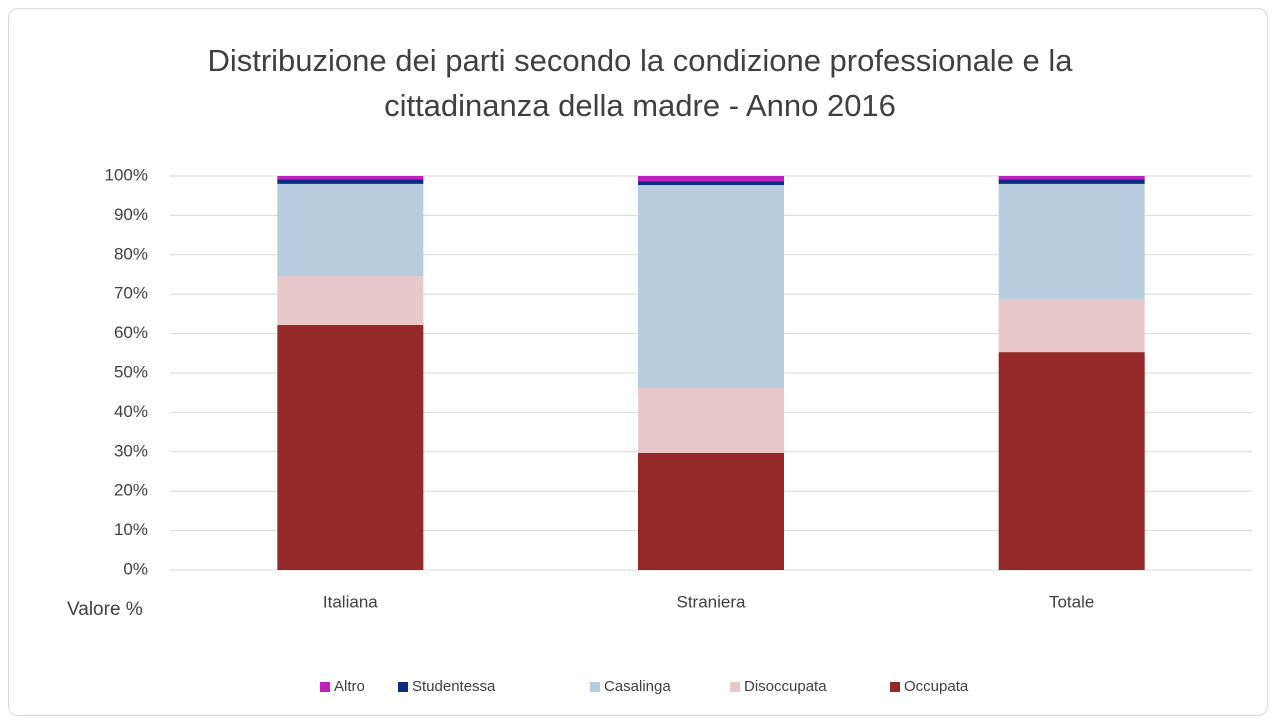  I want to click on y-tick-label: 10%, so click(131, 529).